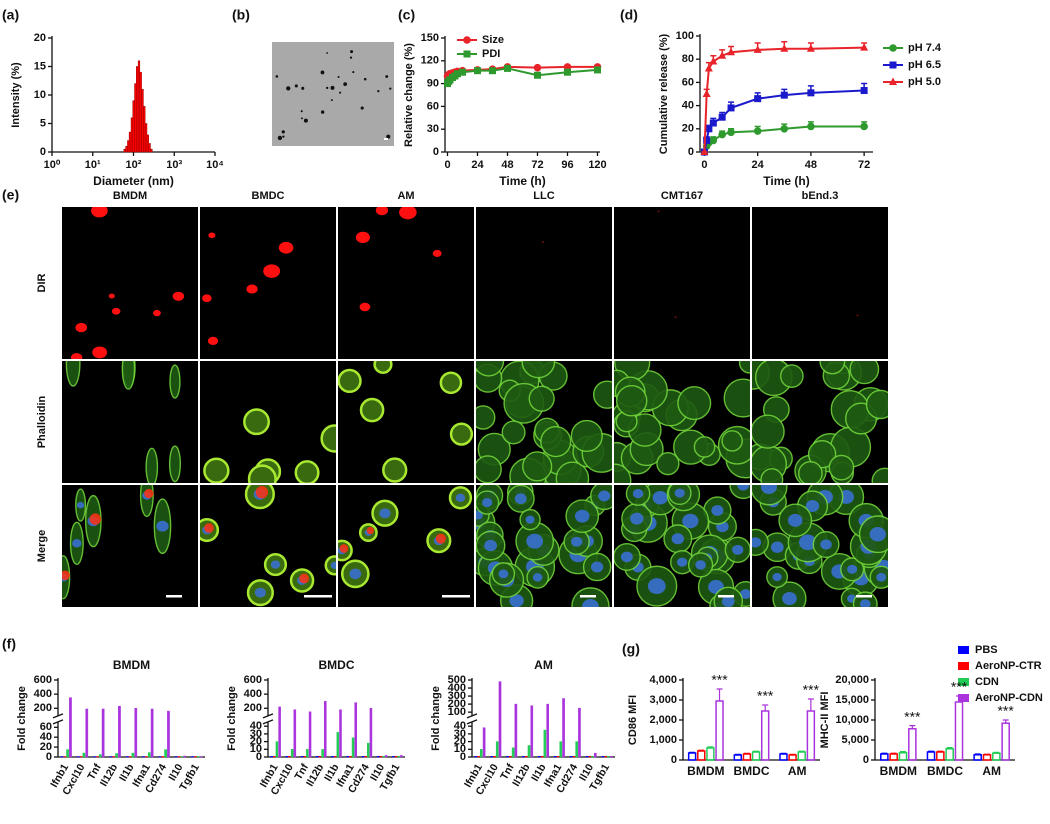 The image size is (1050, 824). Describe the element at coordinates (852, 720) in the screenshot. I see `y-tick-label: 10,000` at that location.